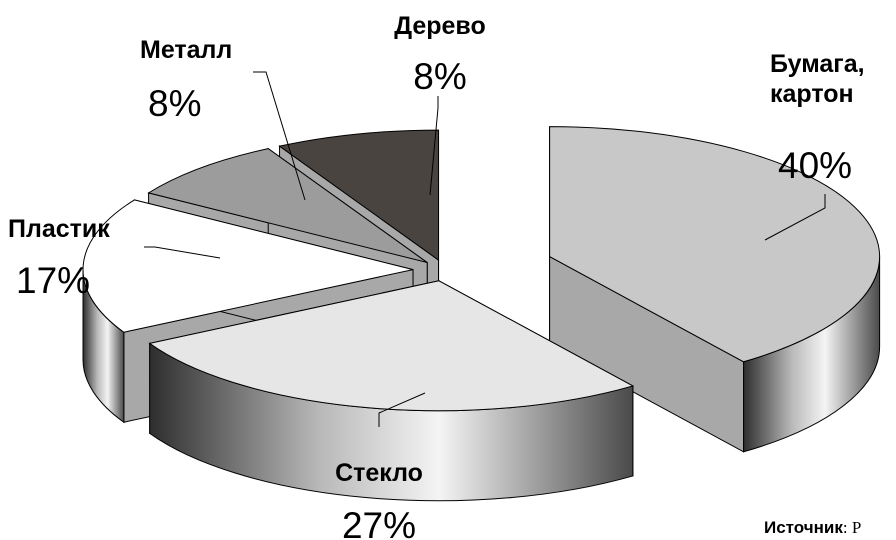  Describe the element at coordinates (440, 26) in the screenshot. I see `slice-label-wood: Дерево` at that location.